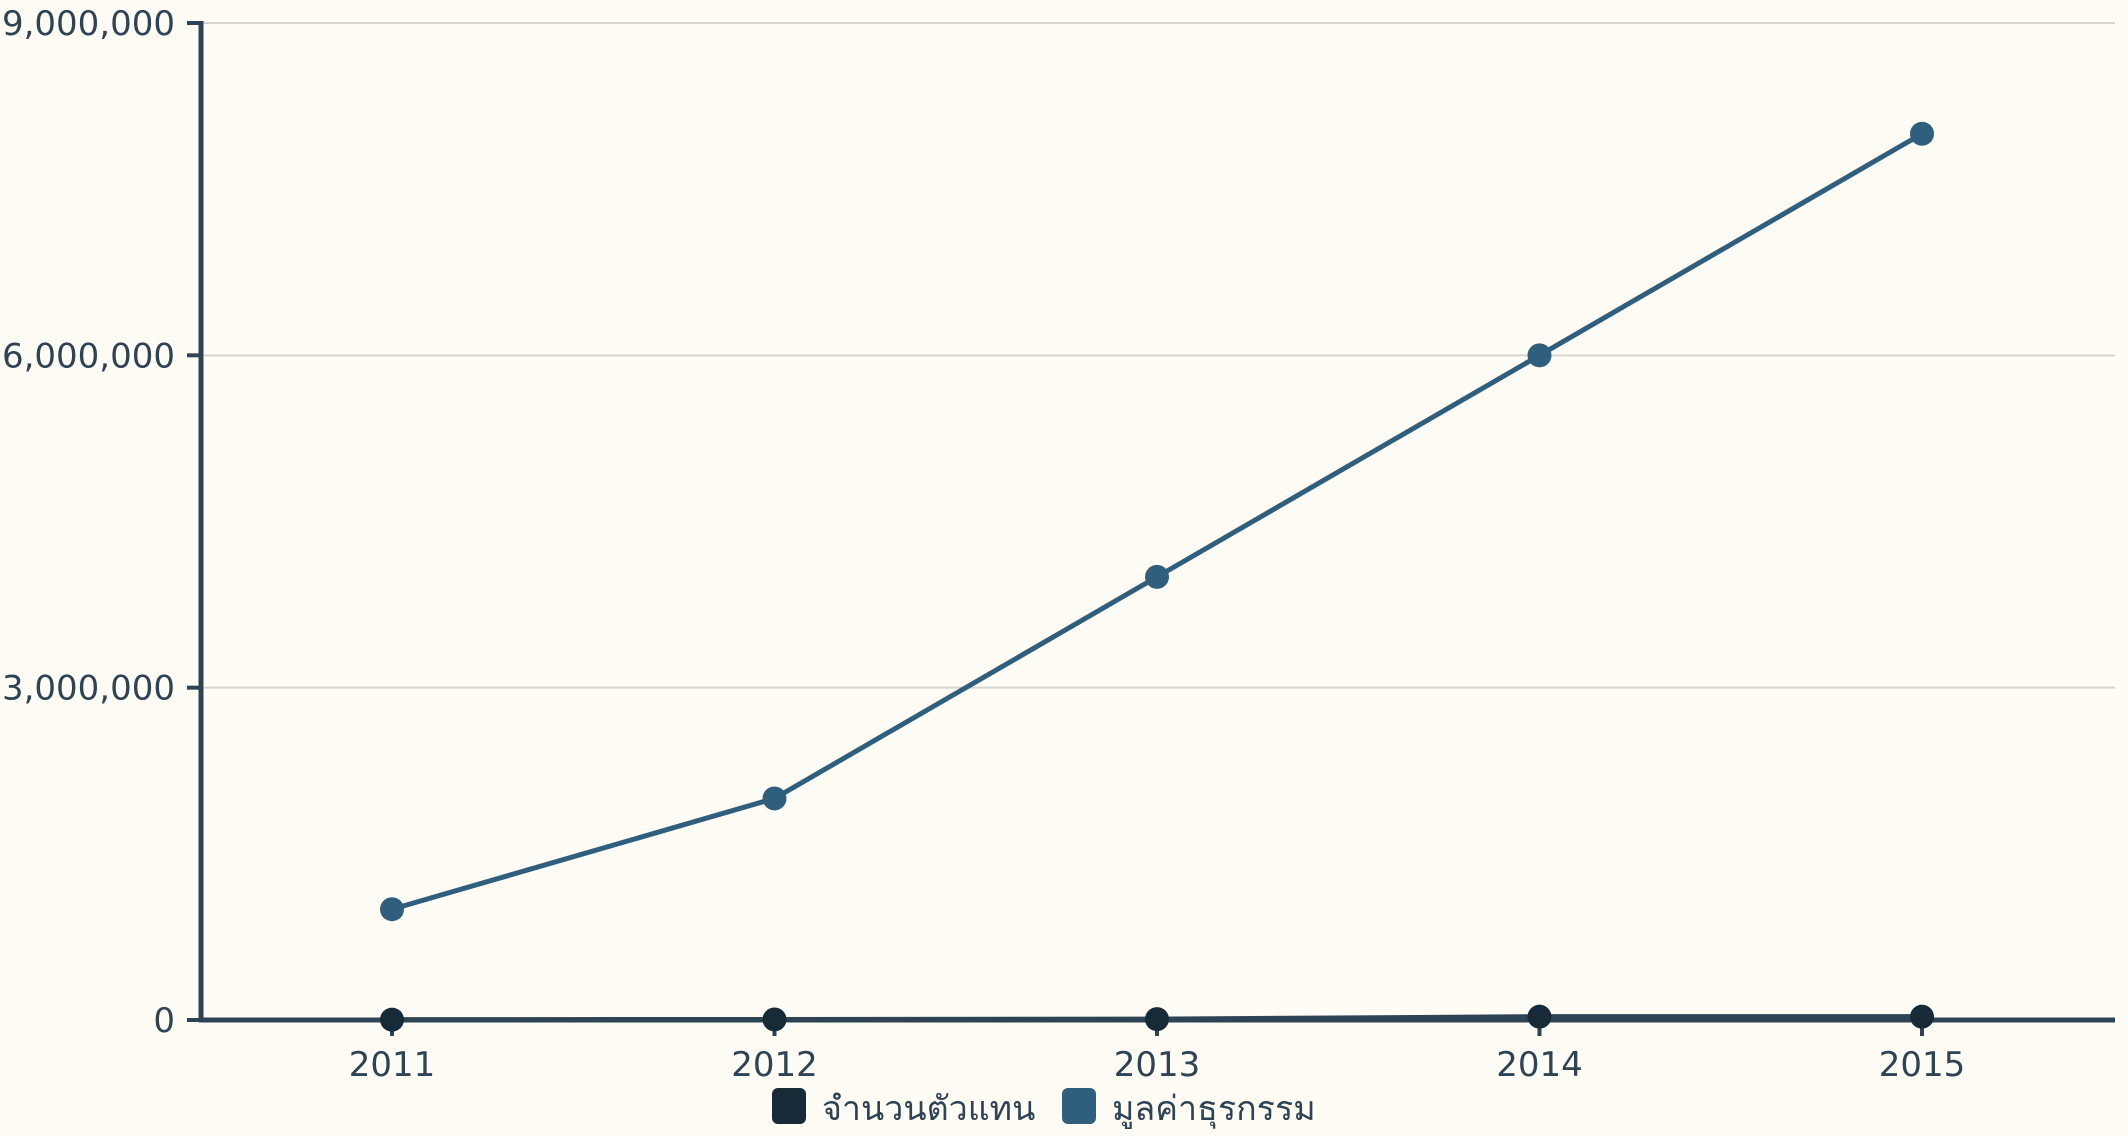 Image resolution: width=2128 pixels, height=1136 pixels. Describe the element at coordinates (1539, 1065) in the screenshot. I see `x-tick-label: 2014` at that location.